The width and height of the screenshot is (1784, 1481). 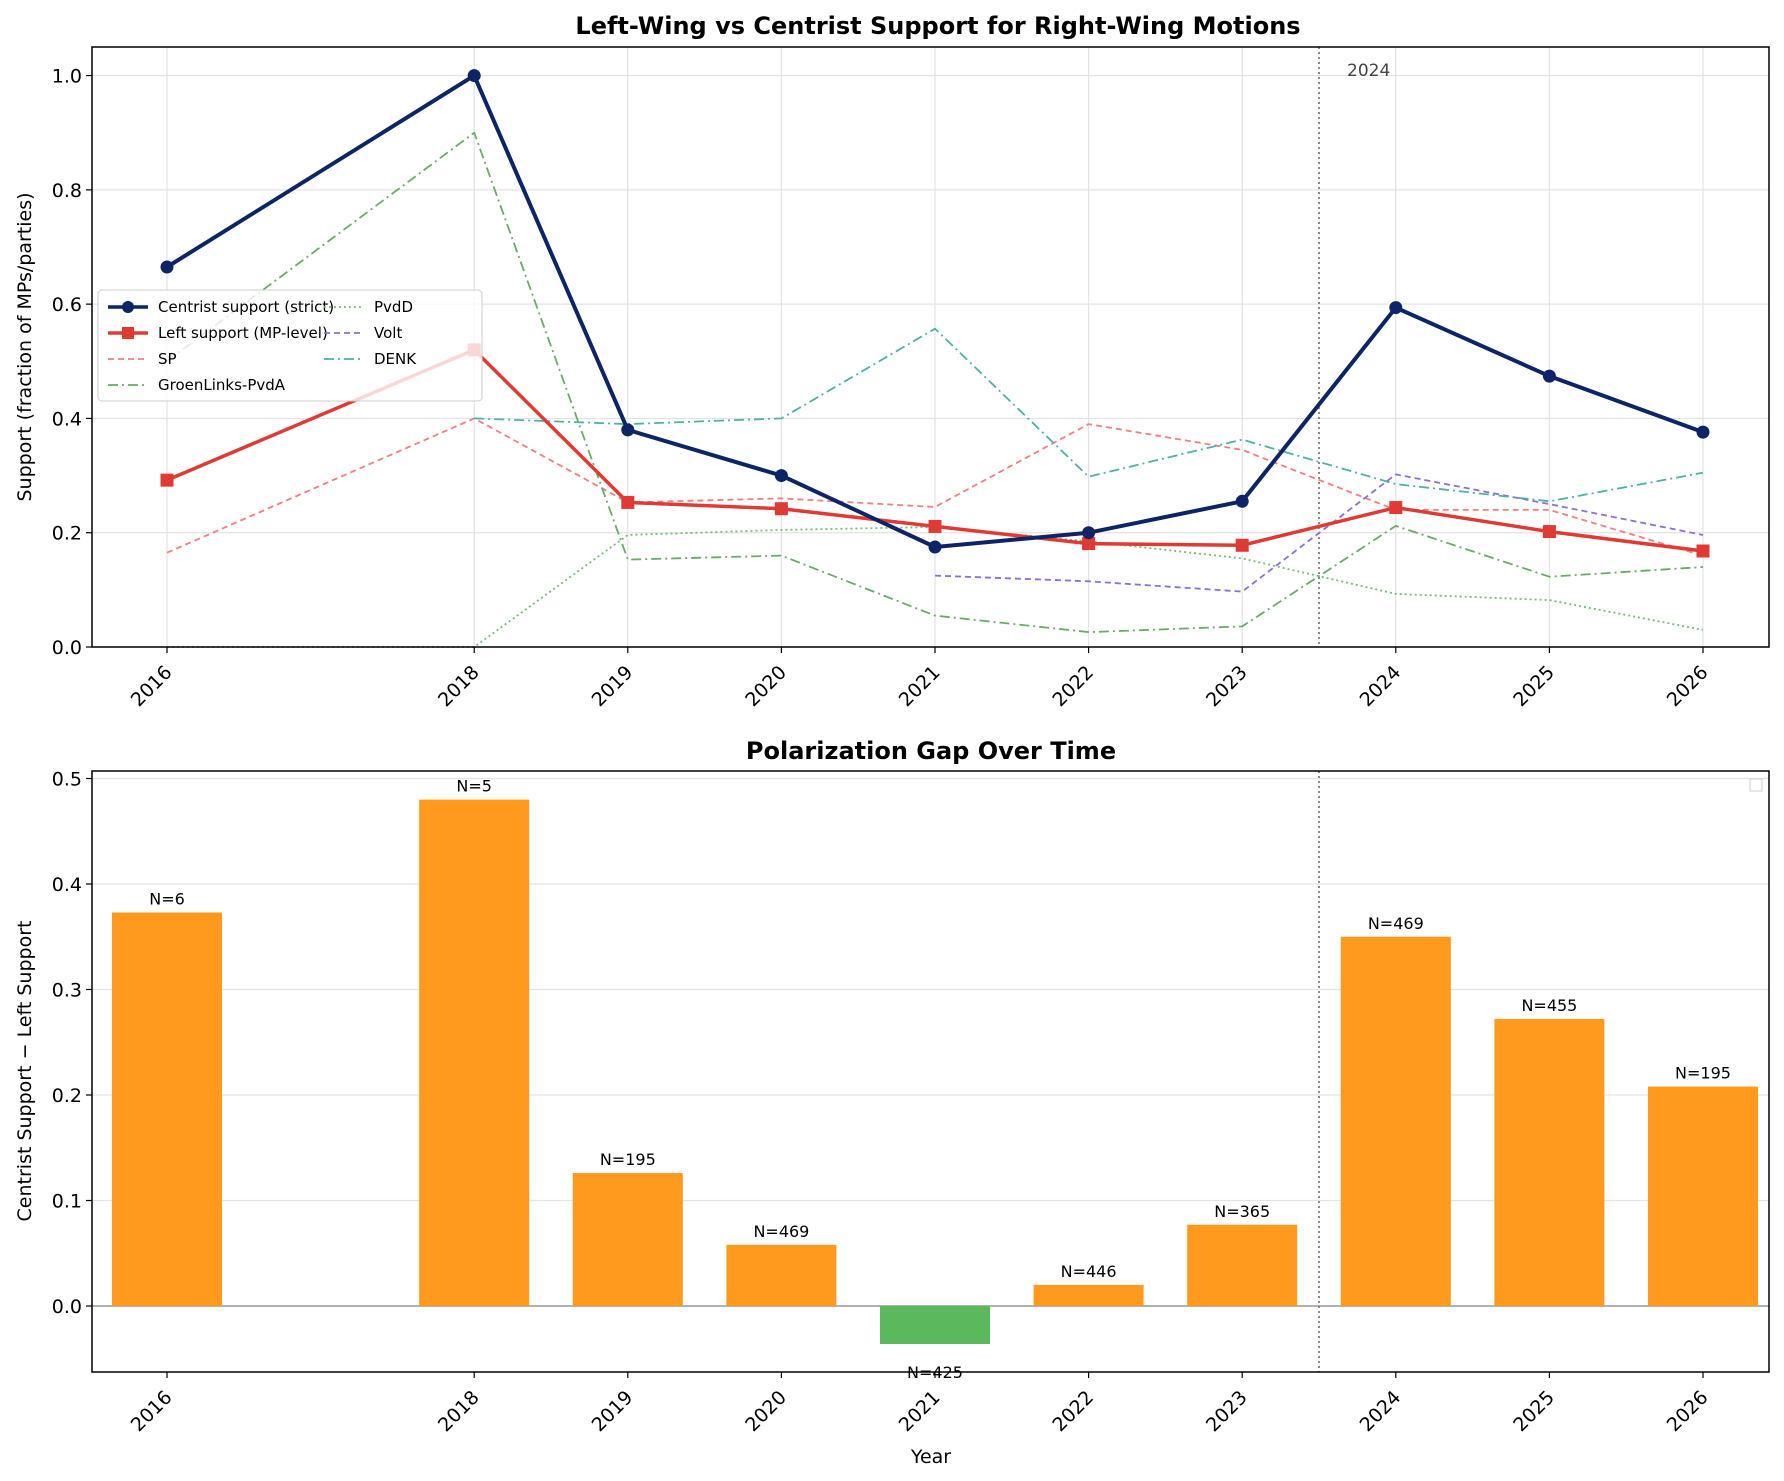 What do you see at coordinates (67, 191) in the screenshot?
I see `ytick-label: 0.8` at bounding box center [67, 191].